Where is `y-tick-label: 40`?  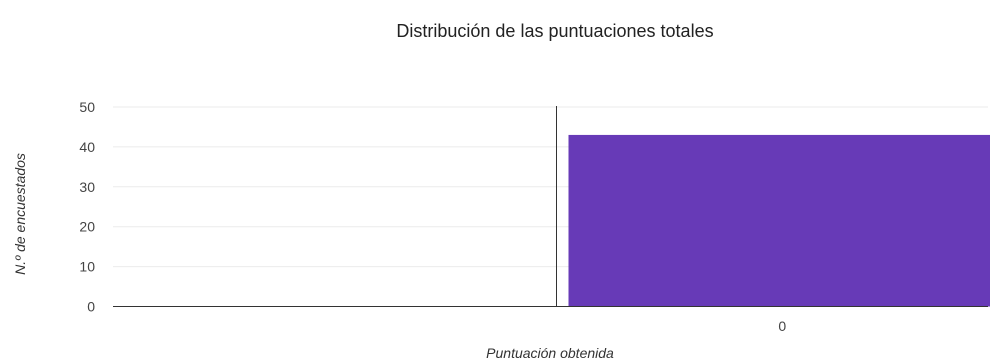
y-tick-label: 40 is located at coordinates (87, 147).